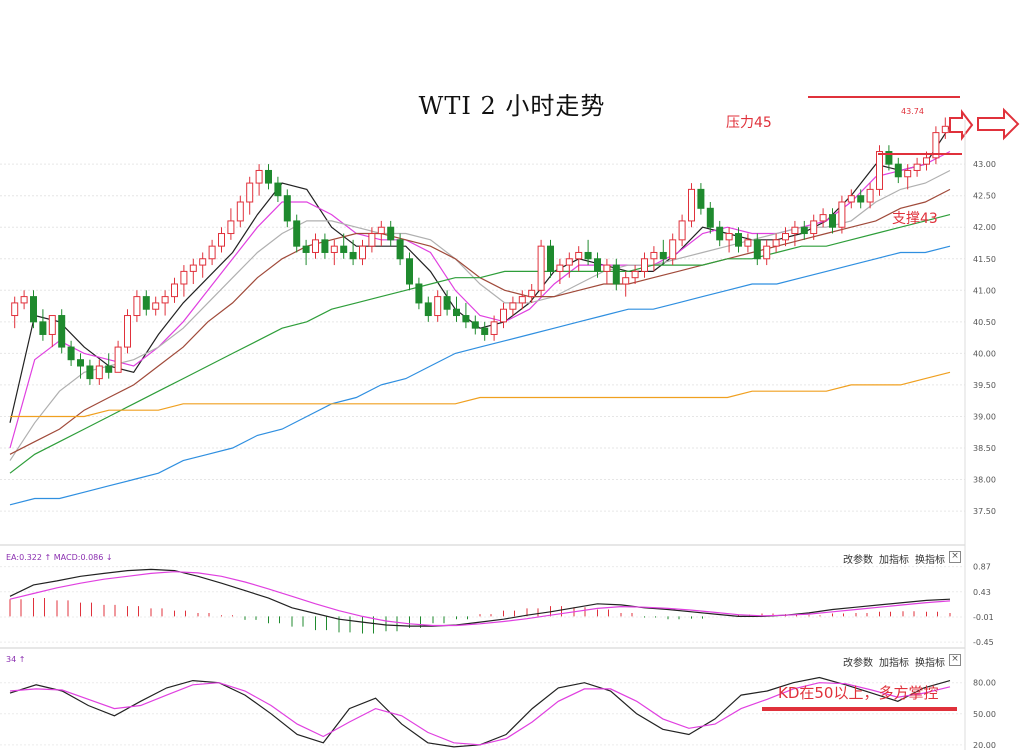  I want to click on resistance-annotation: 压力45, so click(749, 123).